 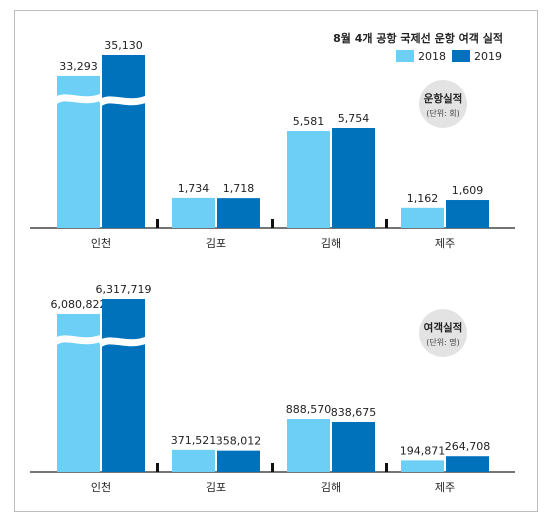 I want to click on badge-title: 운항실적, so click(x=443, y=98).